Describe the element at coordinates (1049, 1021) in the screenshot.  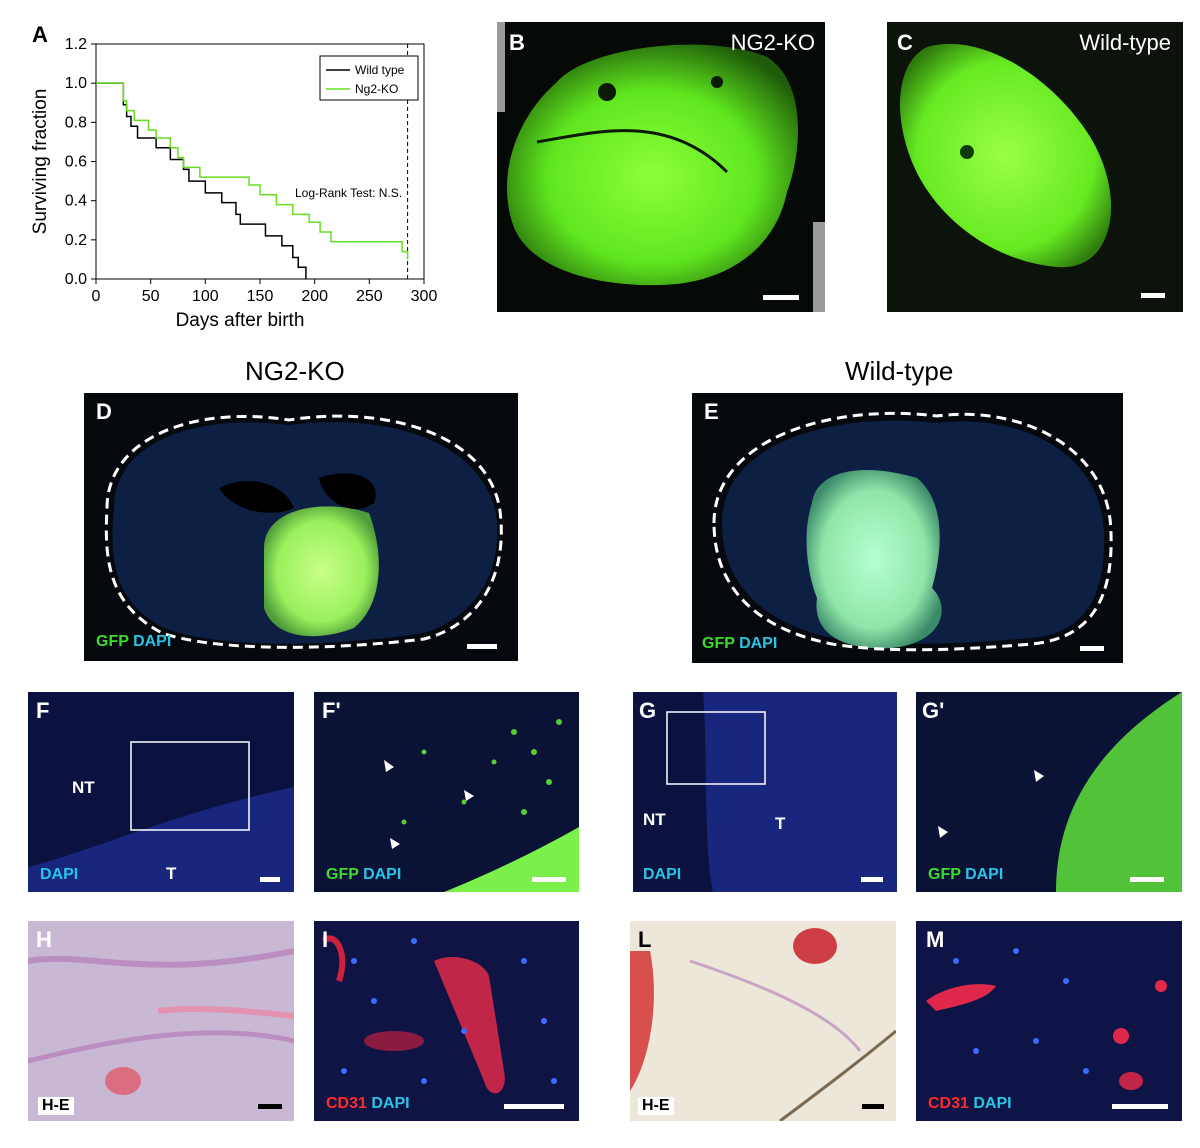
I see `panel-m-image: M CD31 DAPI` at that location.